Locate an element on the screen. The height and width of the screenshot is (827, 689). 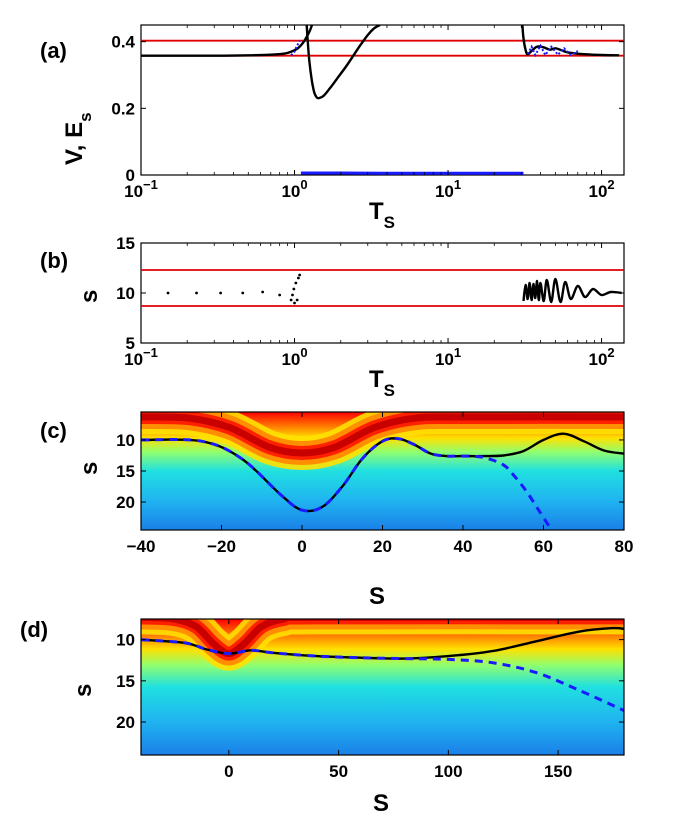
y-tick-label: 0.4 is located at coordinates (123, 42).